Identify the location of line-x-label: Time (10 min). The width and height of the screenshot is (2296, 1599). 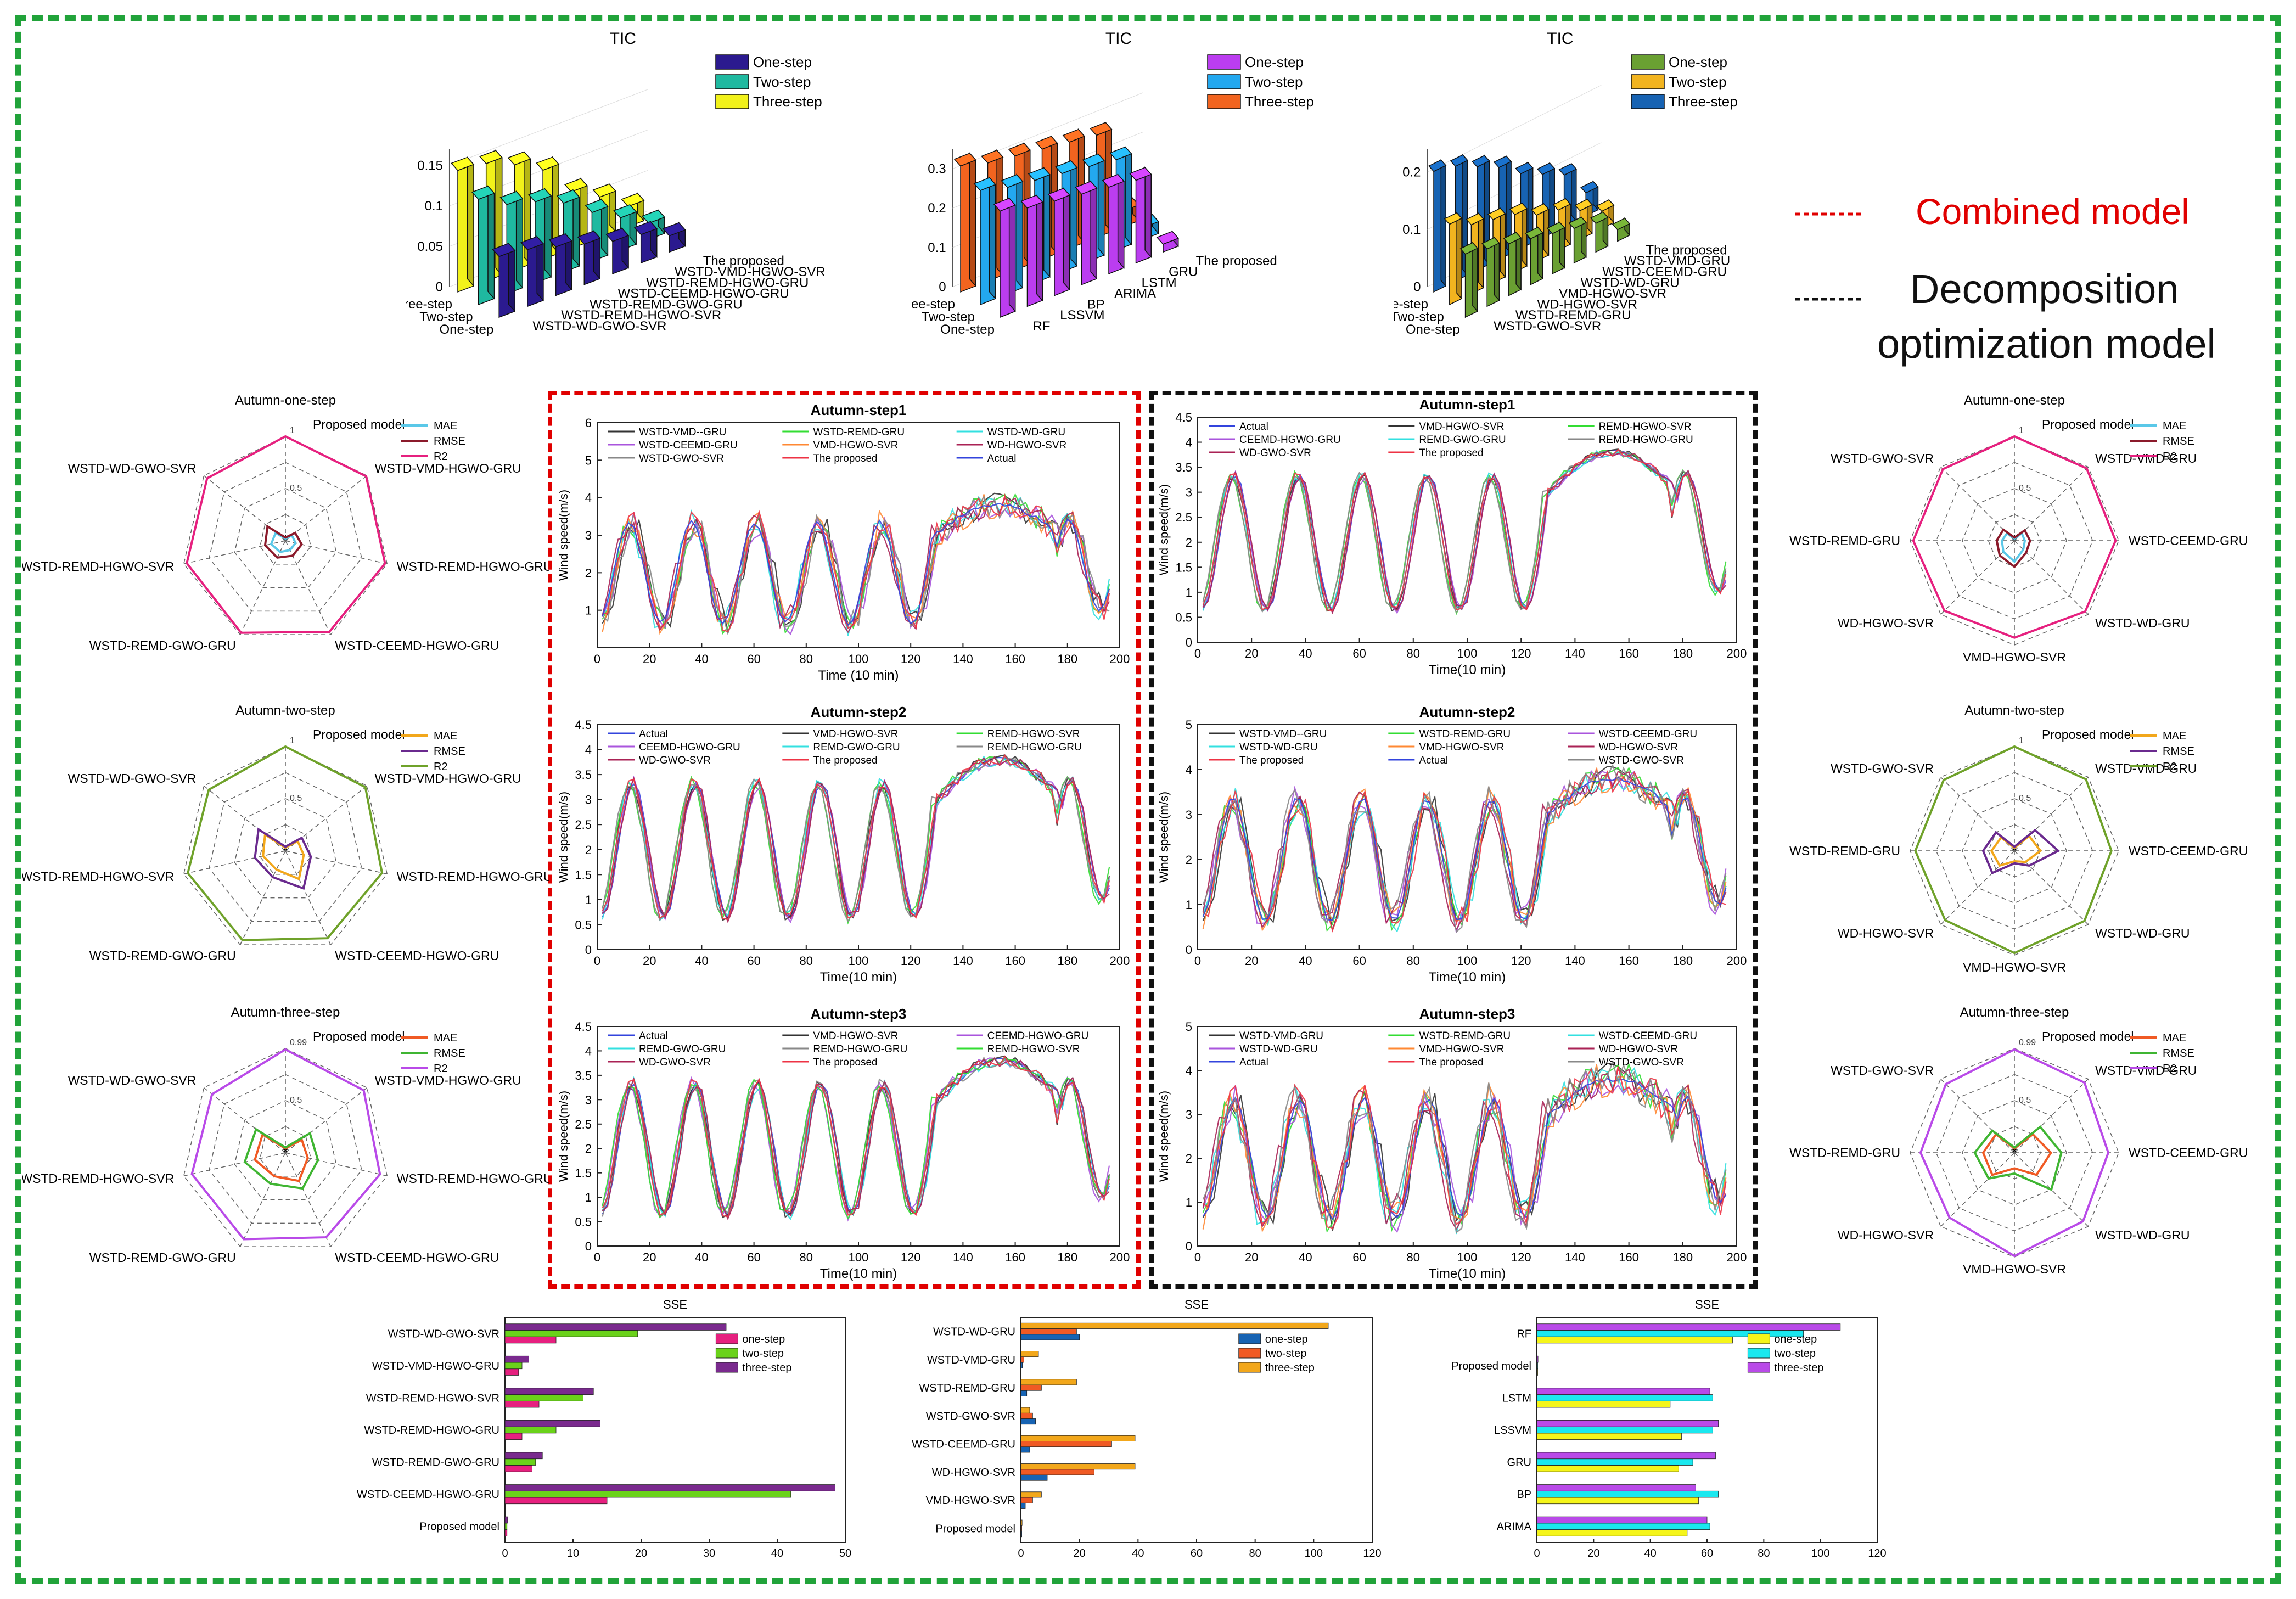
(858, 675).